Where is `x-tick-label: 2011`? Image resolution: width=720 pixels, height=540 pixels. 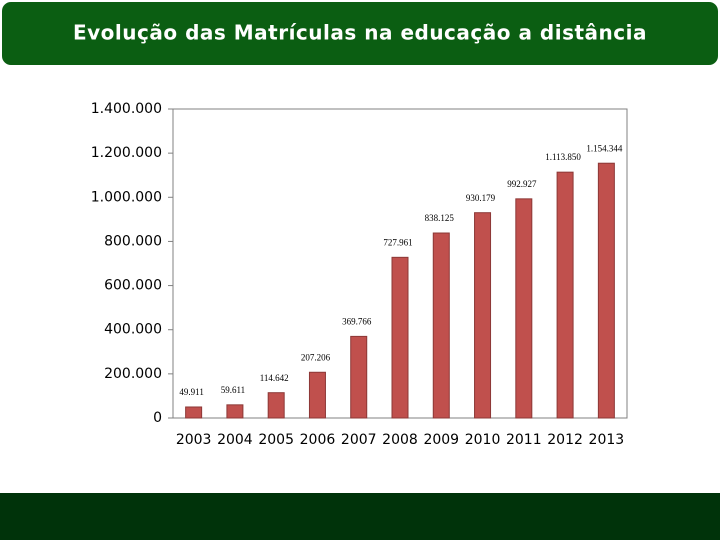
x-tick-label: 2011 is located at coordinates (524, 440).